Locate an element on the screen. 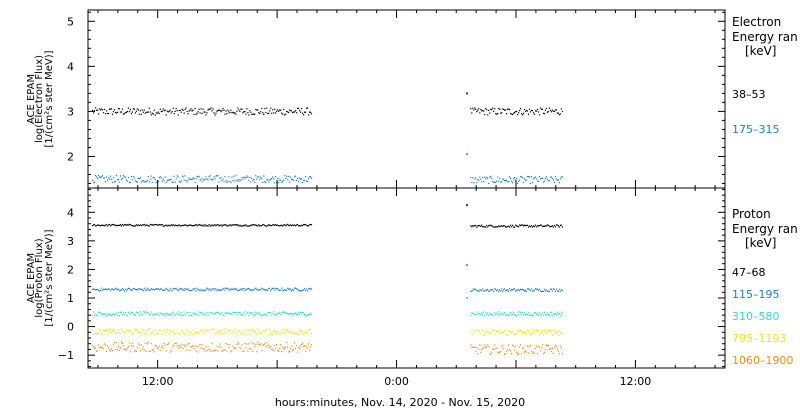 The width and height of the screenshot is (800, 410). proton-spike-point is located at coordinates (467, 205).